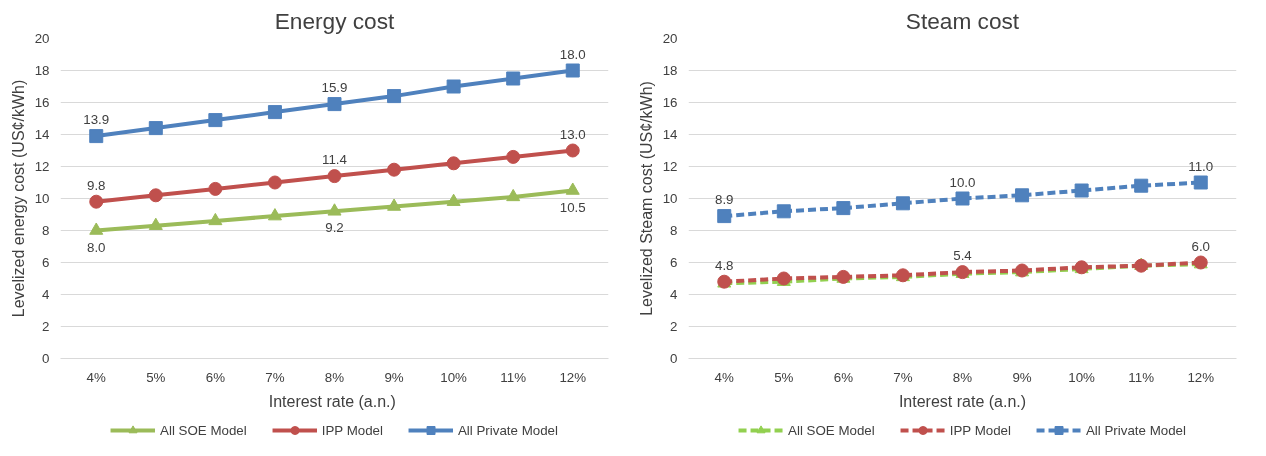 The height and width of the screenshot is (456, 1266). Describe the element at coordinates (724, 200) in the screenshot. I see `data-label: 8.9` at that location.